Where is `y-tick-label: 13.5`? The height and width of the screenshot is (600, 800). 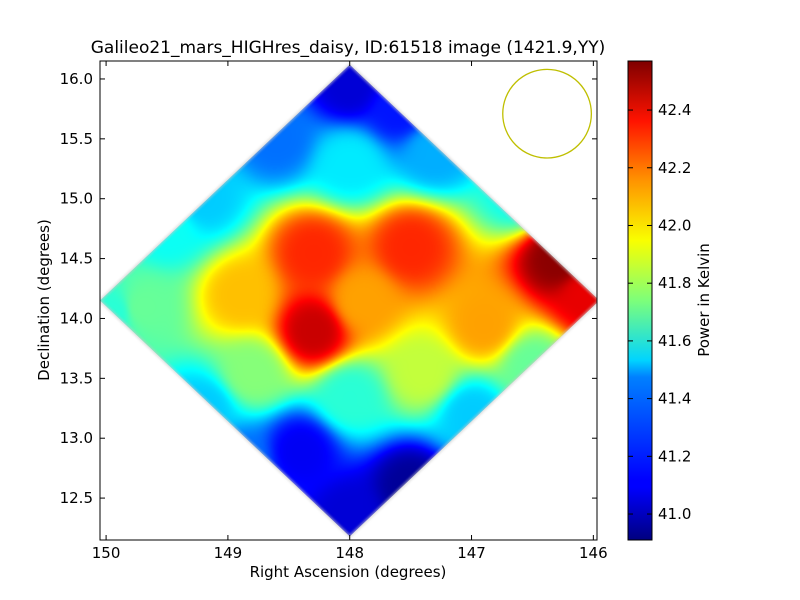 y-tick-label: 13.5 is located at coordinates (76, 378).